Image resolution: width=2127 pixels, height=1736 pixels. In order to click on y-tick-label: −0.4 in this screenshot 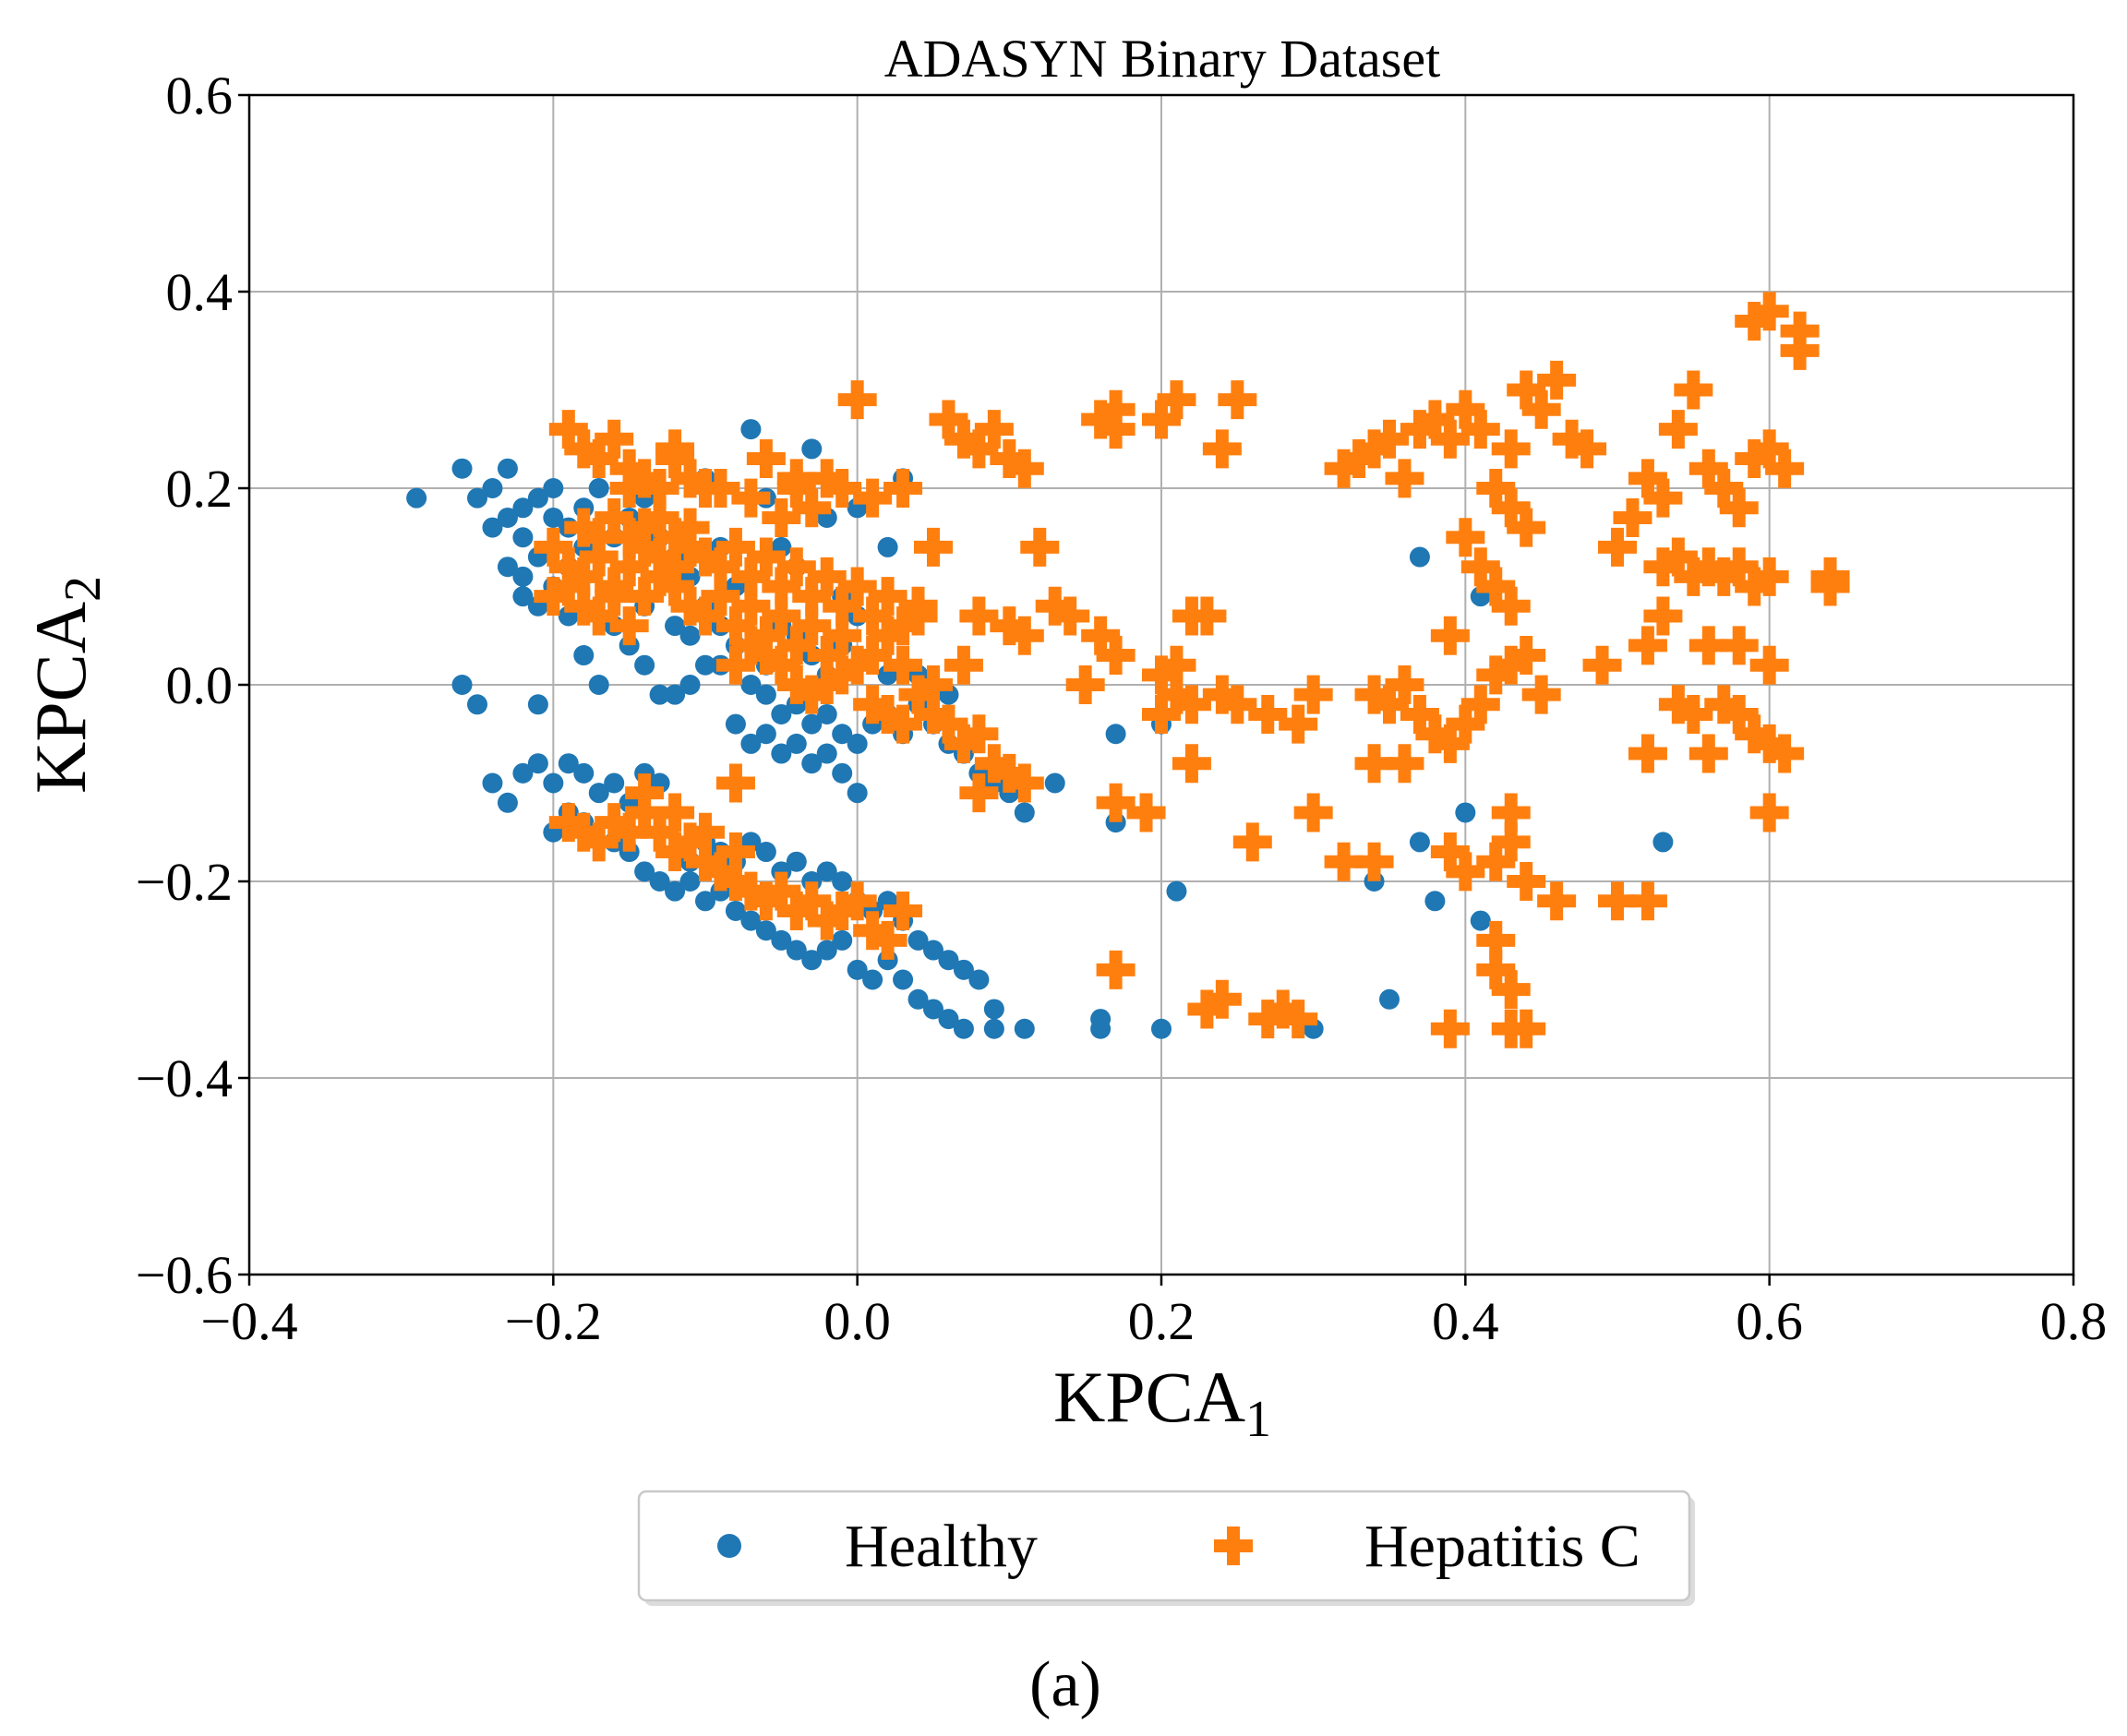, I will do `click(185, 1078)`.